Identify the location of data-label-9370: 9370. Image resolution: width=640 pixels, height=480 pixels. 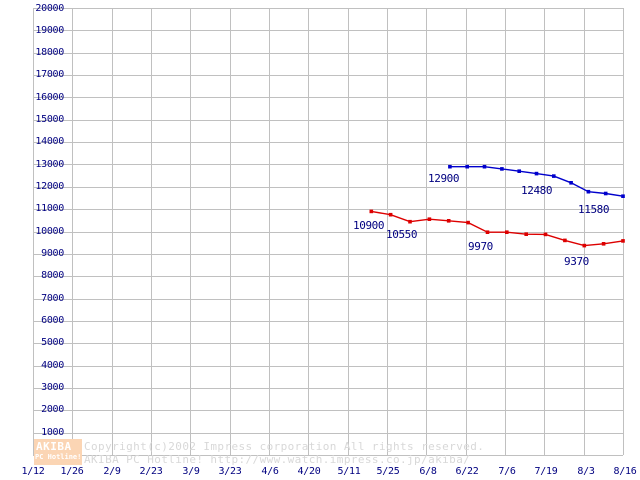
(576, 261).